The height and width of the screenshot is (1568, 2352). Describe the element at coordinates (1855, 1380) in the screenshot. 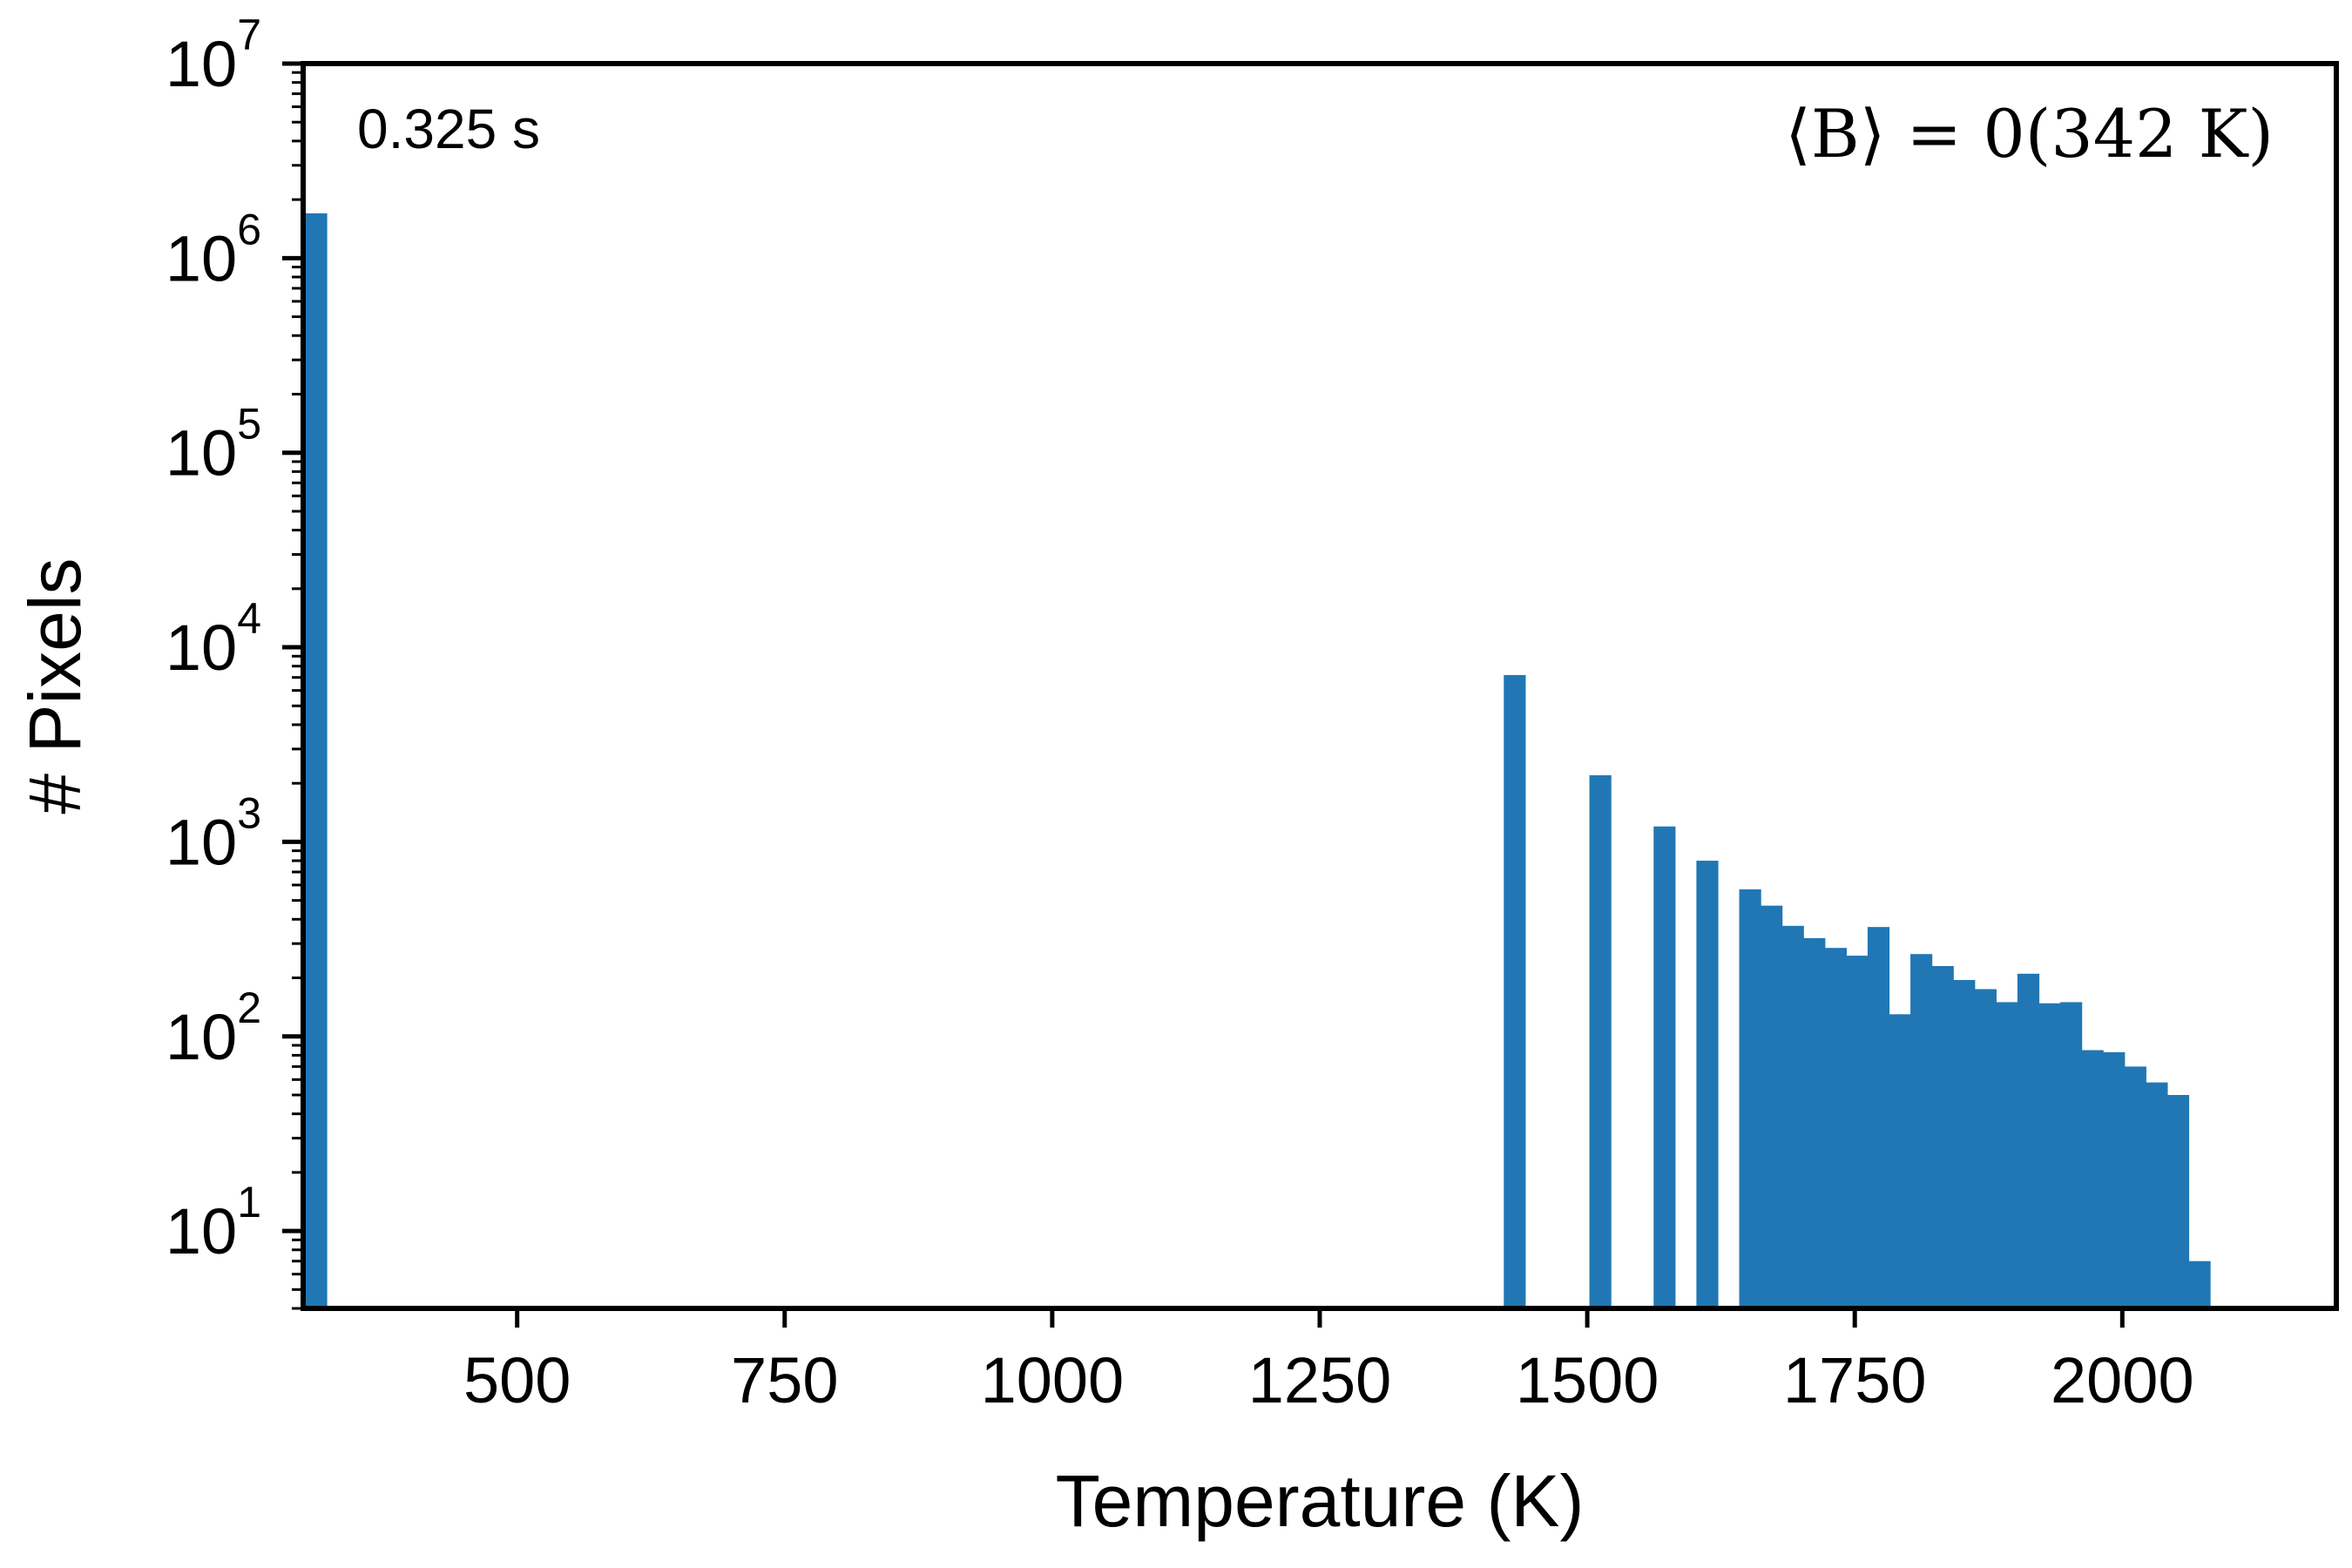

I see `x-tick-label: 1750` at that location.